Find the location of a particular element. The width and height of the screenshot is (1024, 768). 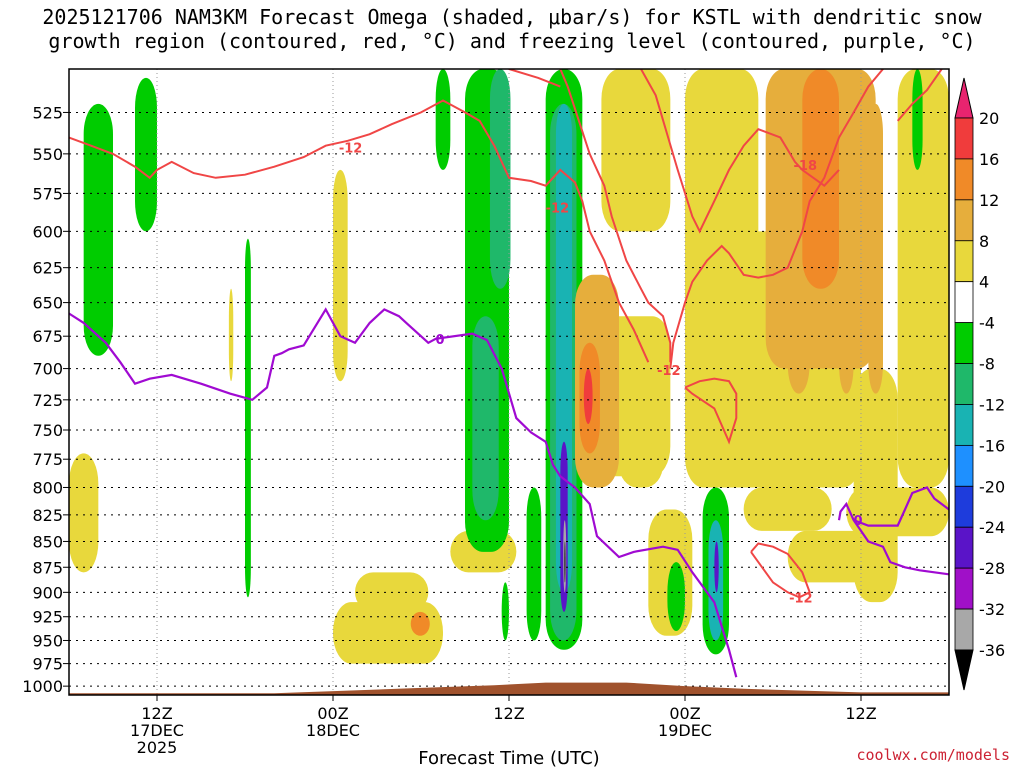

y-tick-label-600: 600 is located at coordinates (47, 231).